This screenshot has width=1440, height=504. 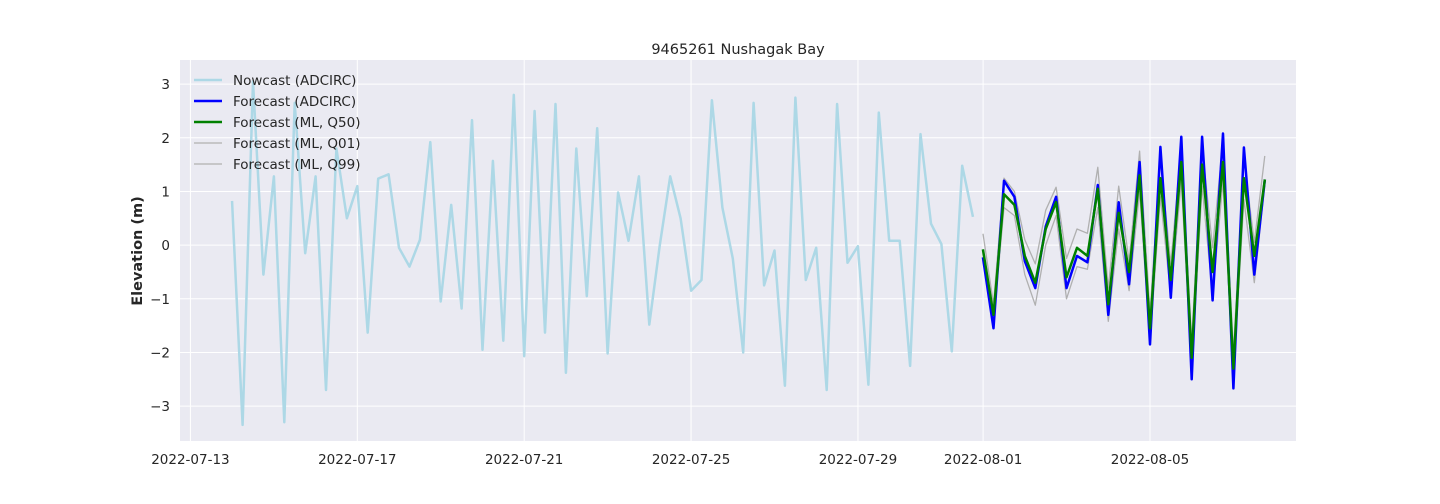 I want to click on y-tick-label: 0, so click(x=165, y=246).